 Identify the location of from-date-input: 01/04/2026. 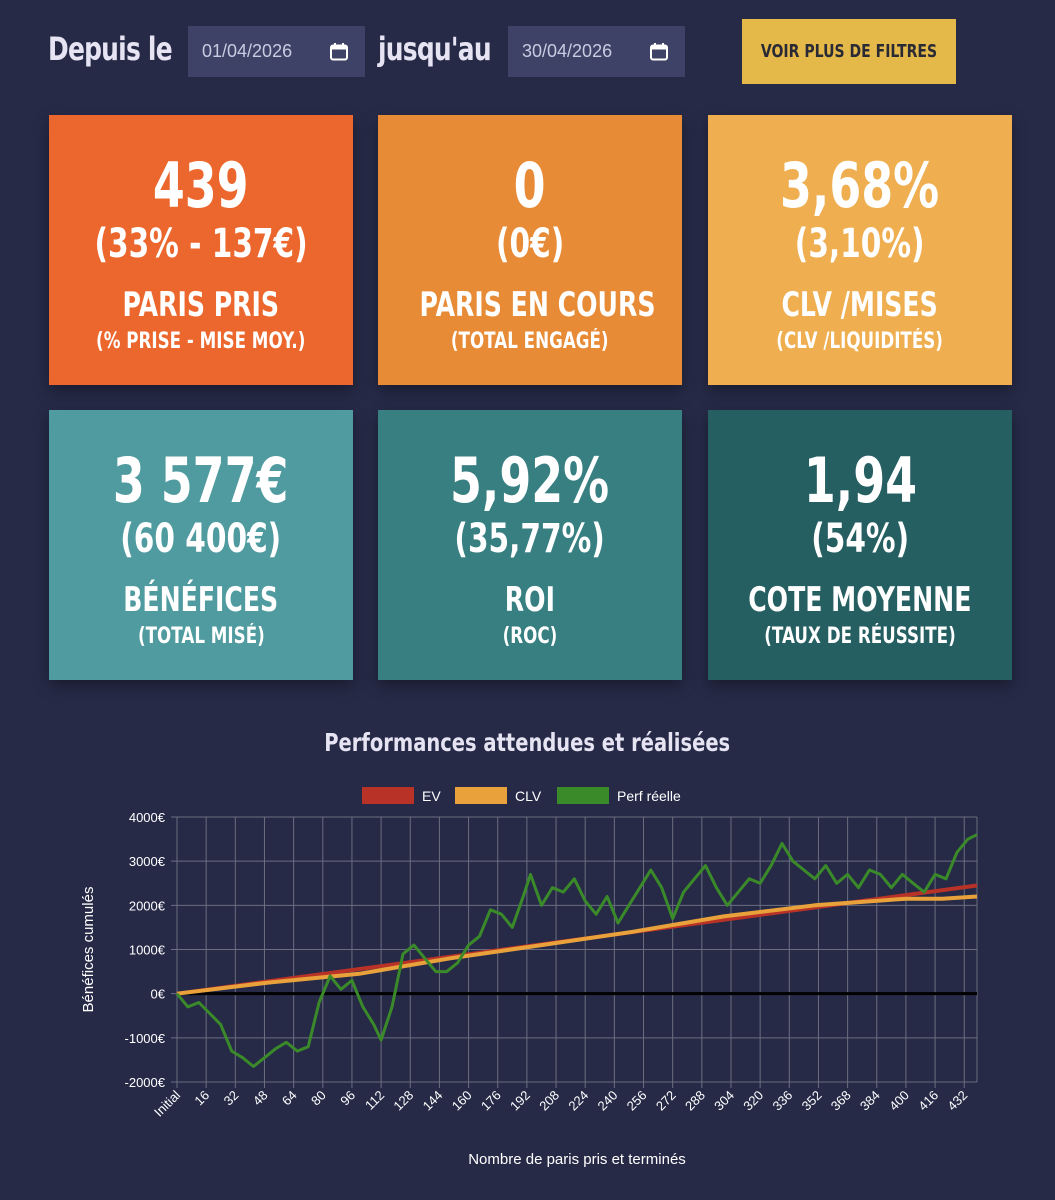
(276, 51).